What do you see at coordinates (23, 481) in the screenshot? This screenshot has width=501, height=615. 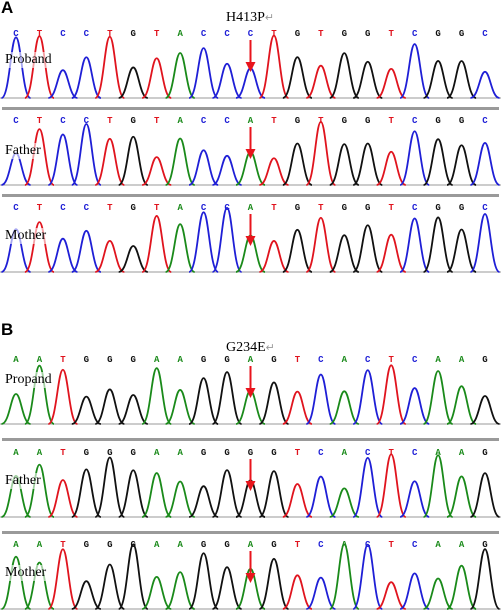 I see `sample-label: Father` at bounding box center [23, 481].